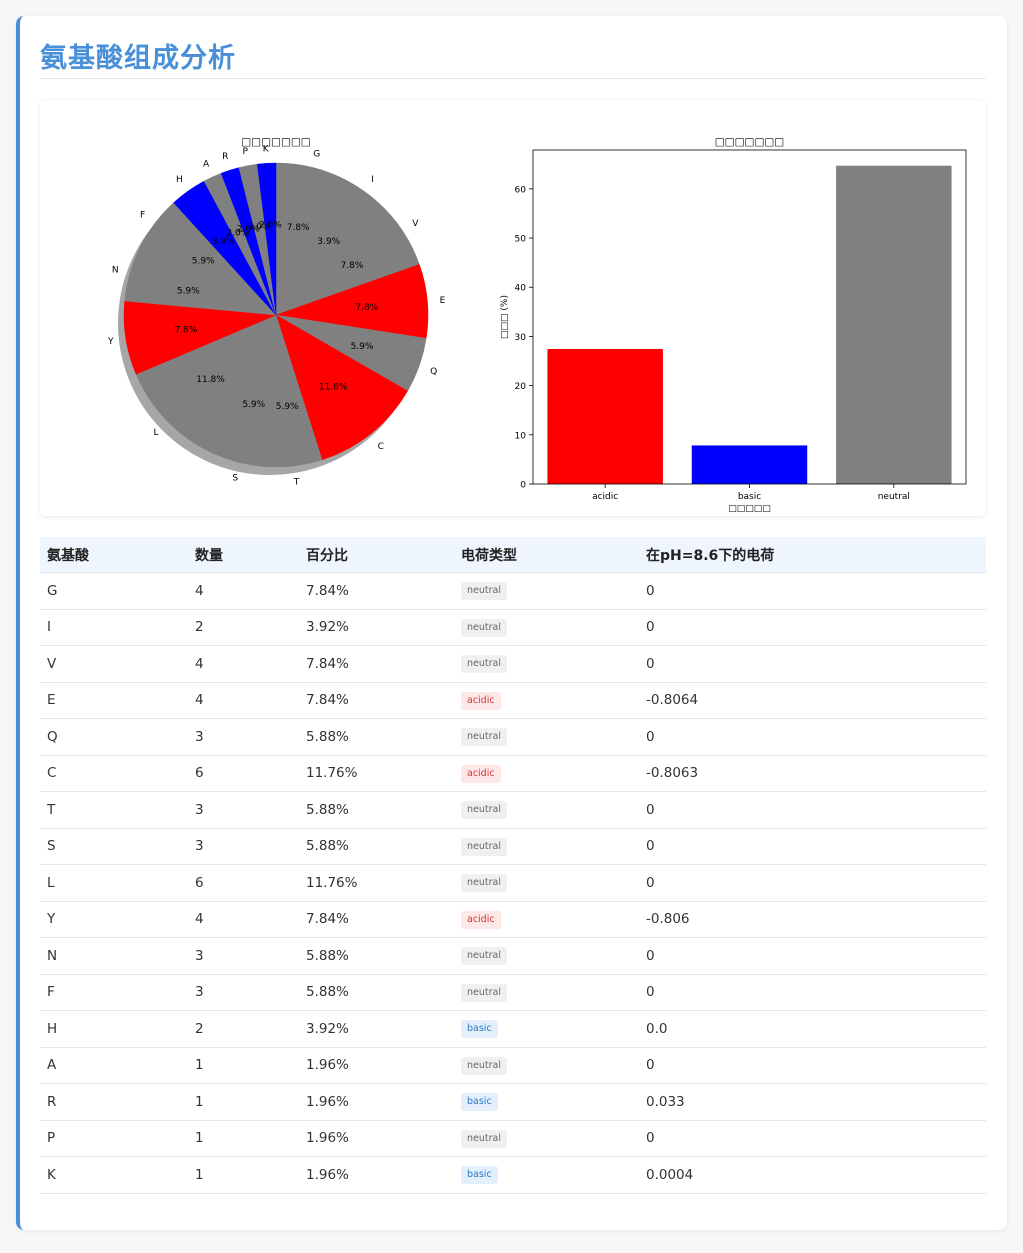  Describe the element at coordinates (513, 701) in the screenshot. I see `table-row: E 4 7.84% acidic -0.8064` at that location.